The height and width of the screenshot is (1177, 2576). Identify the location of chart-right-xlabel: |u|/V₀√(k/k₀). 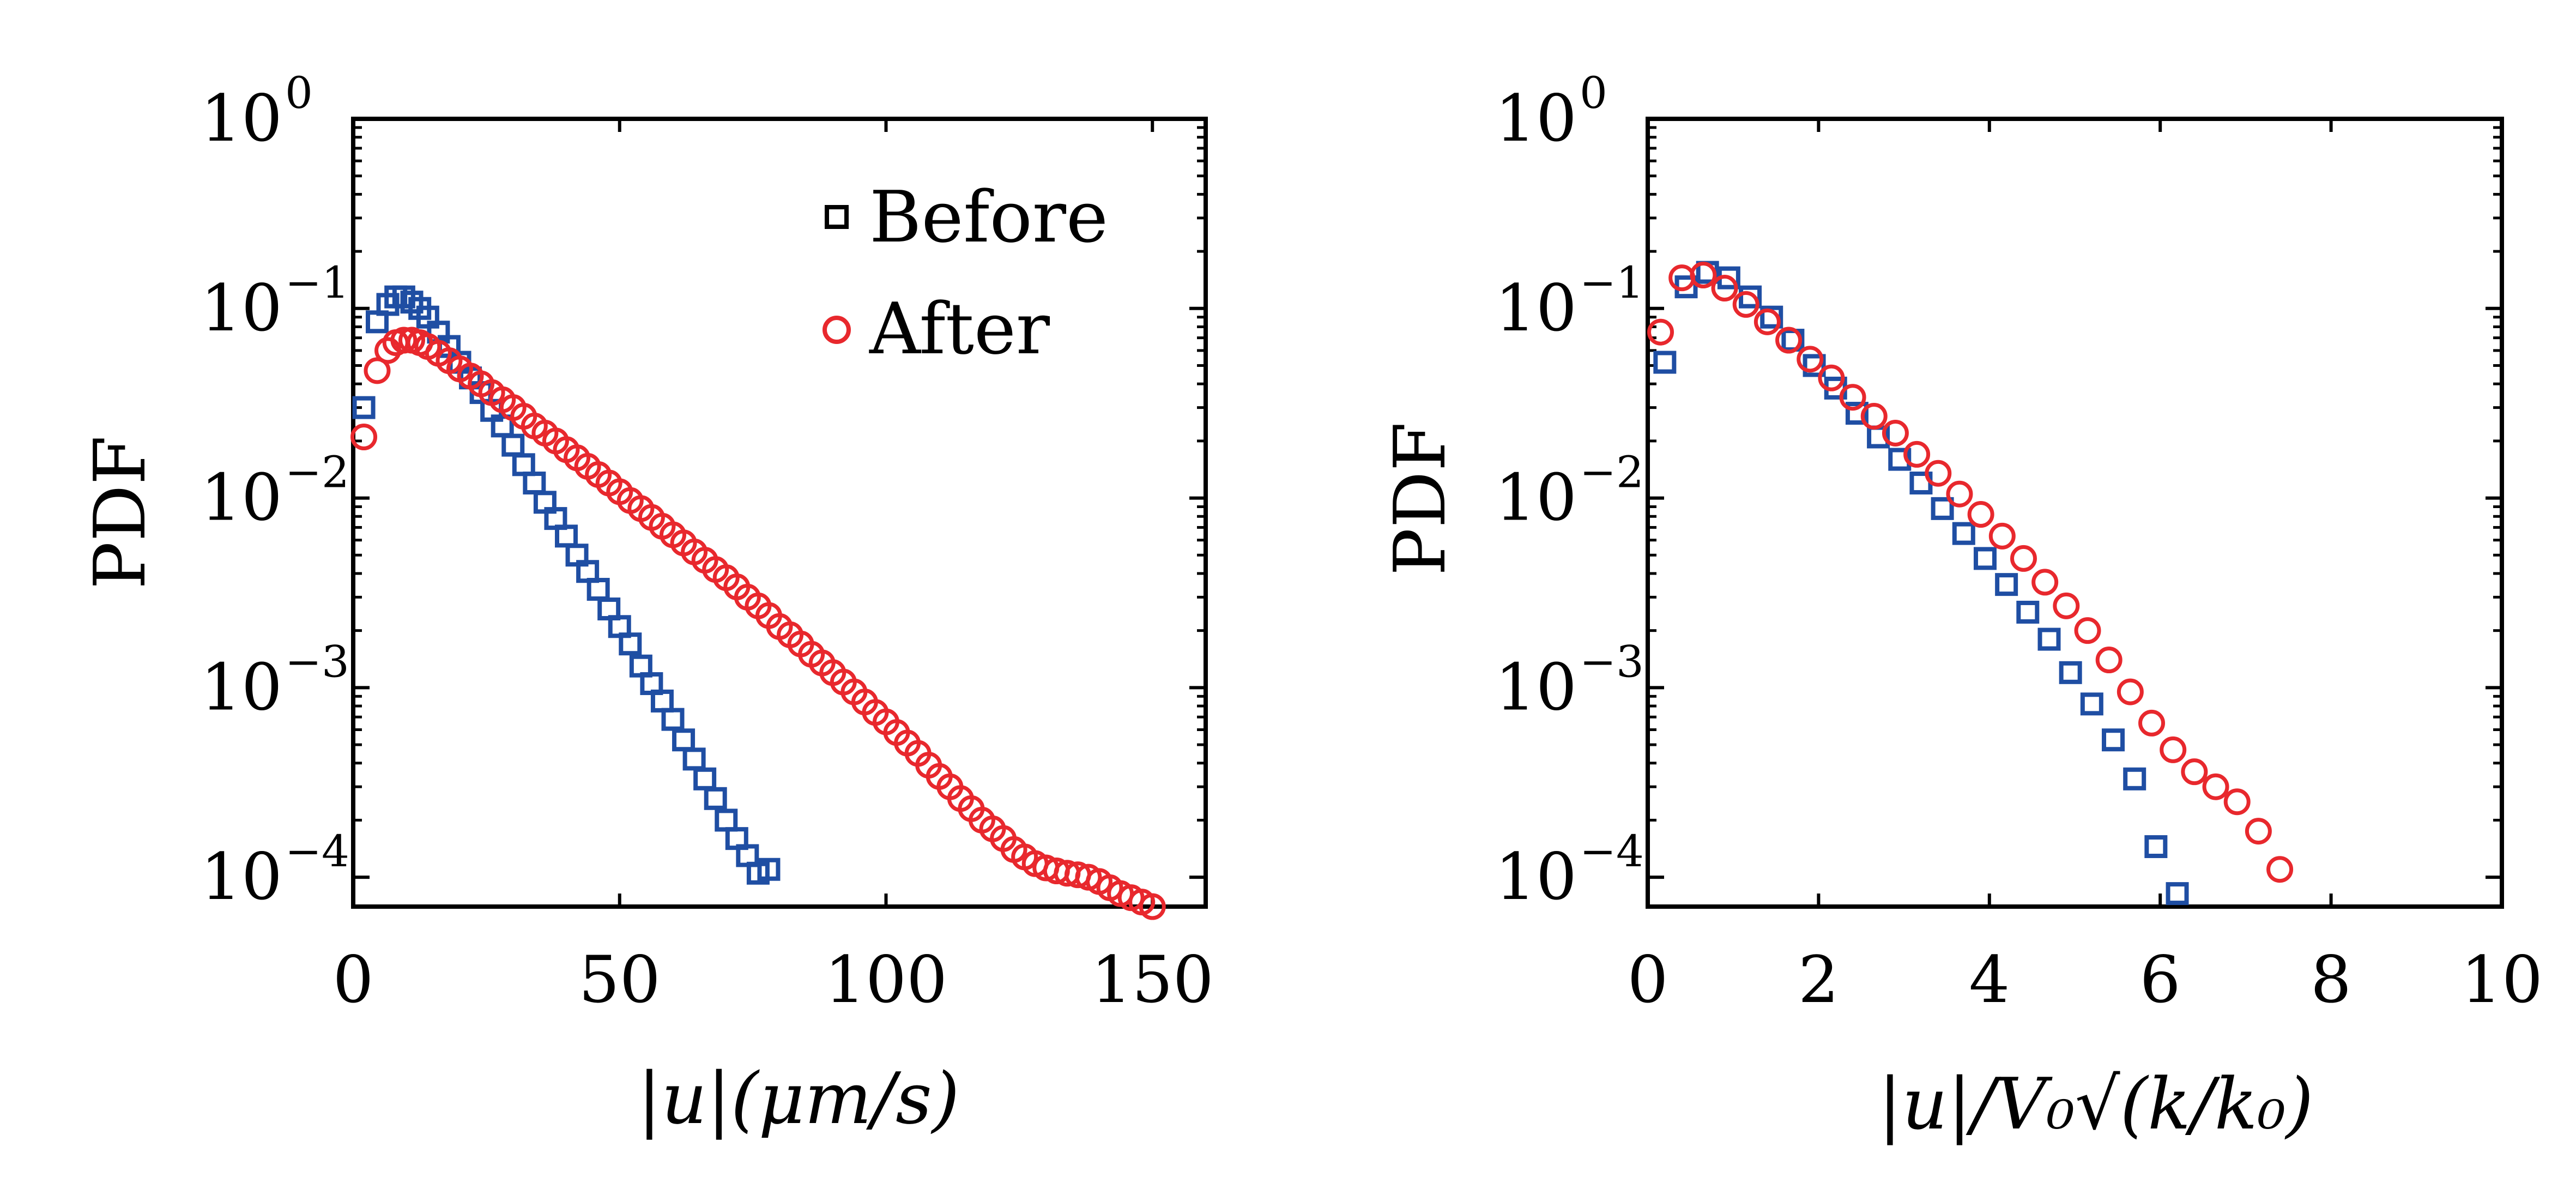
(2096, 1104).